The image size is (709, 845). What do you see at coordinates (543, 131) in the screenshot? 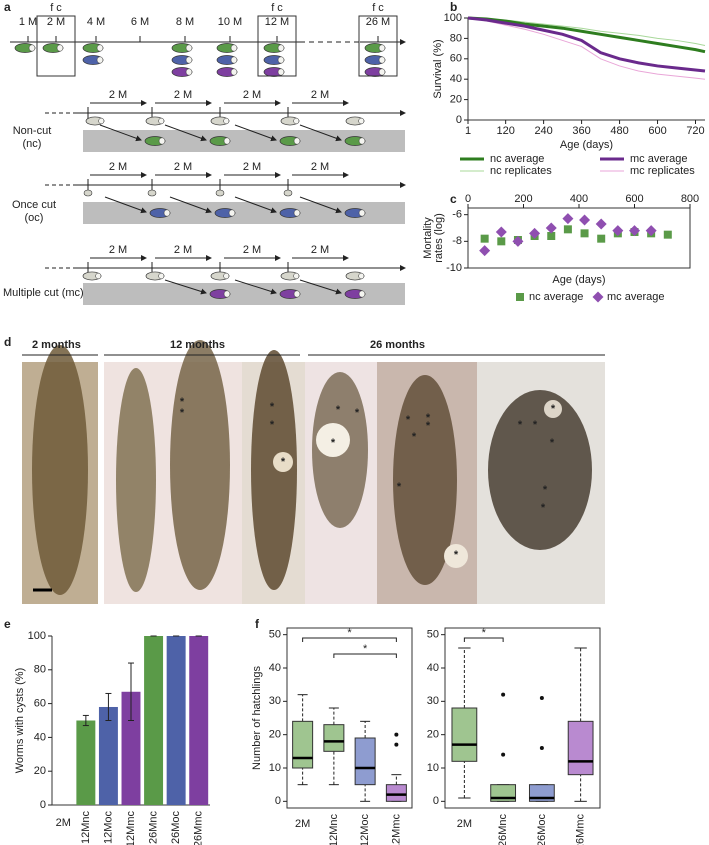
I see `x-tick-label: 240` at bounding box center [543, 131].